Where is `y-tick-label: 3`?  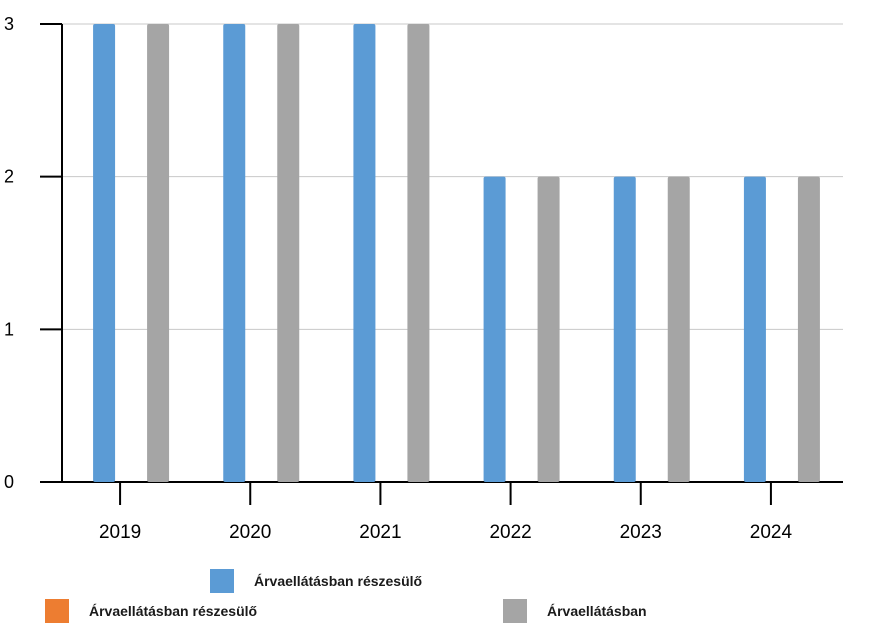 y-tick-label: 3 is located at coordinates (9, 24).